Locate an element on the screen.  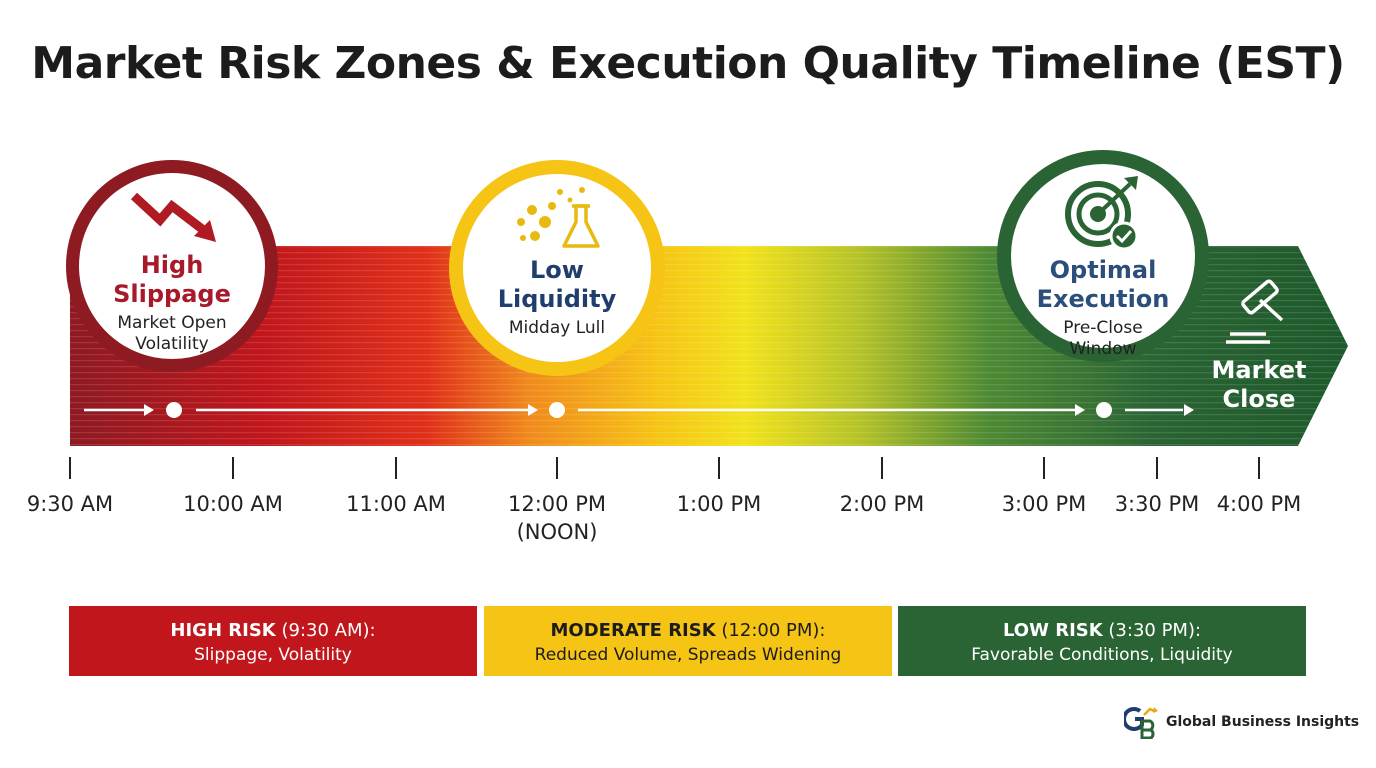
bubble-subtext: Market Open Volatility is located at coordinates (172, 333).